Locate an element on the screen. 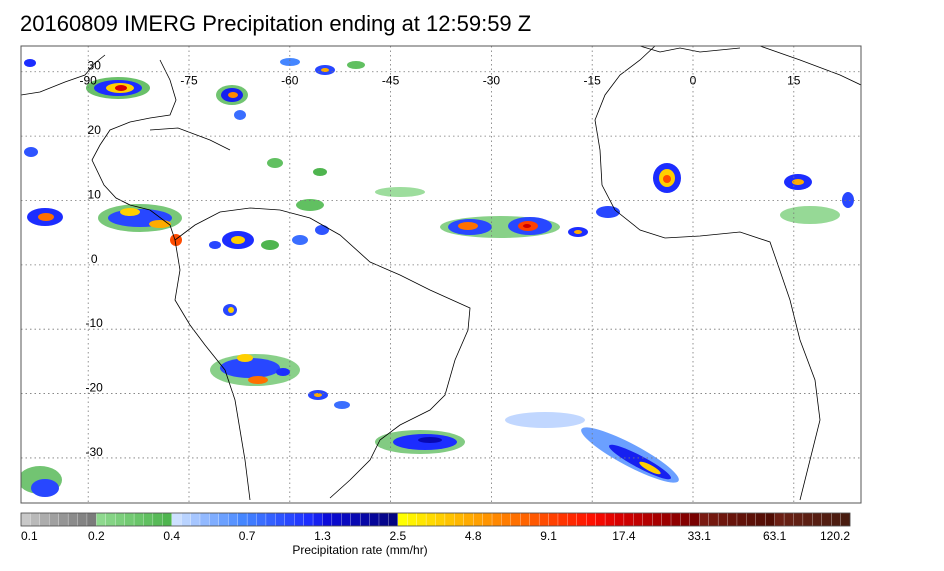 The image size is (944, 571). precip-cluster-itcz is located at coordinates (497, 212).